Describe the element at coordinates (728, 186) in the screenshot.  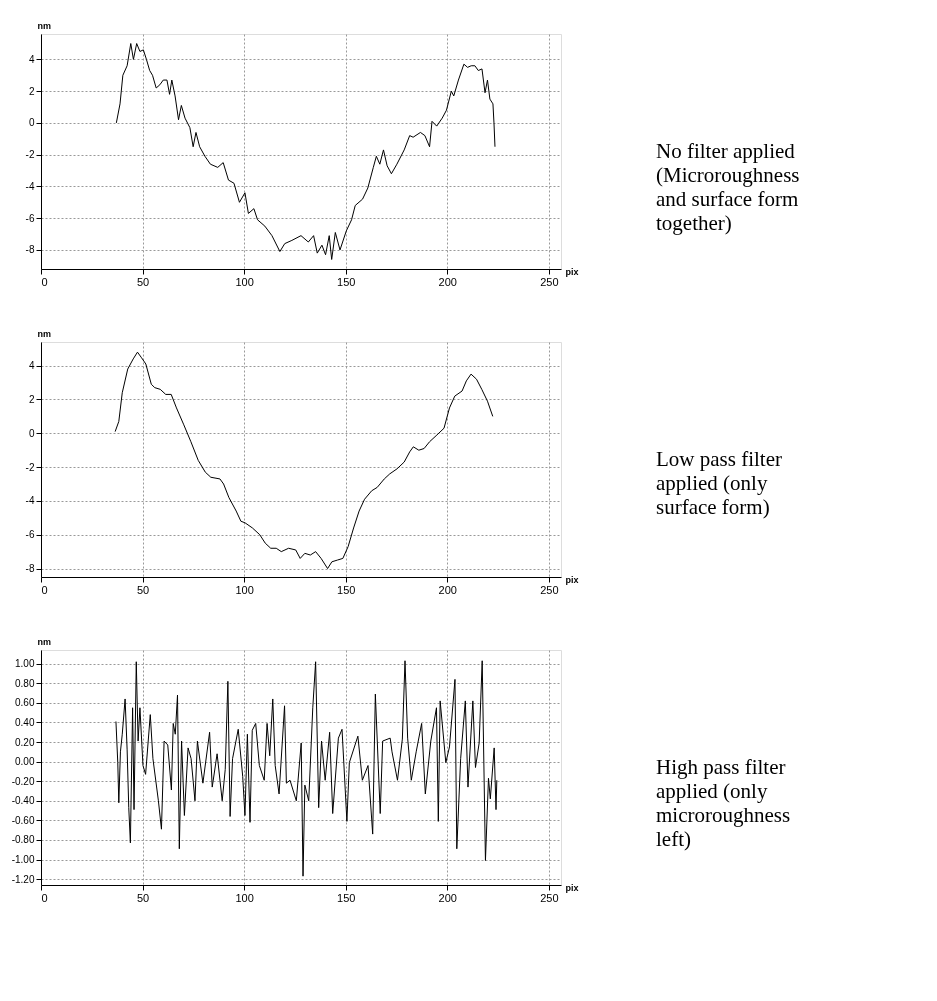
I see `text: No filter applied (Microroughness and surface form together)` at that location.